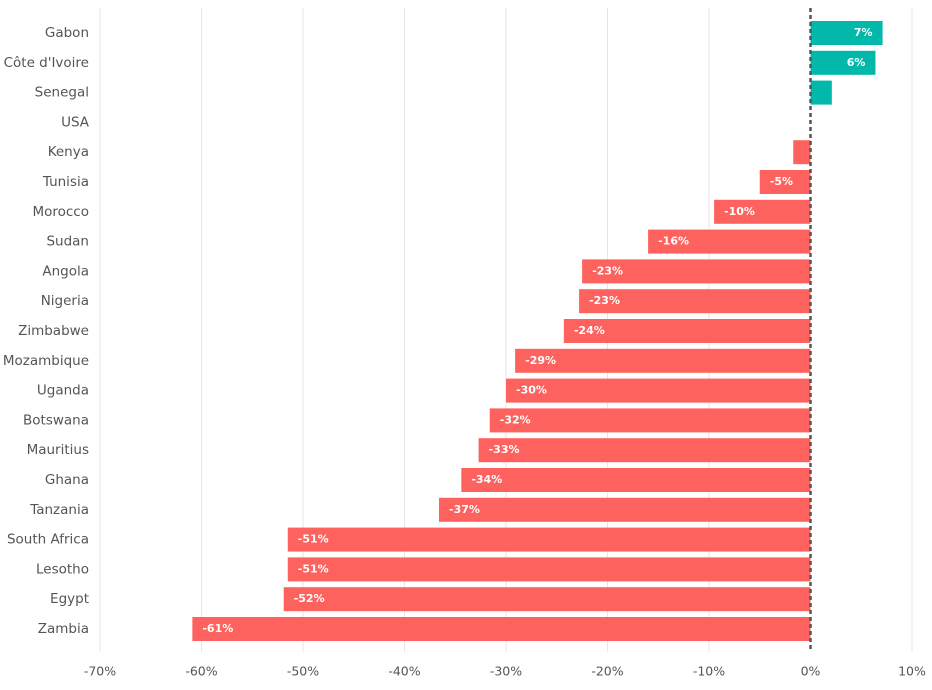 This screenshot has height=690, width=932. I want to click on category-label: Lesotho, so click(62, 569).